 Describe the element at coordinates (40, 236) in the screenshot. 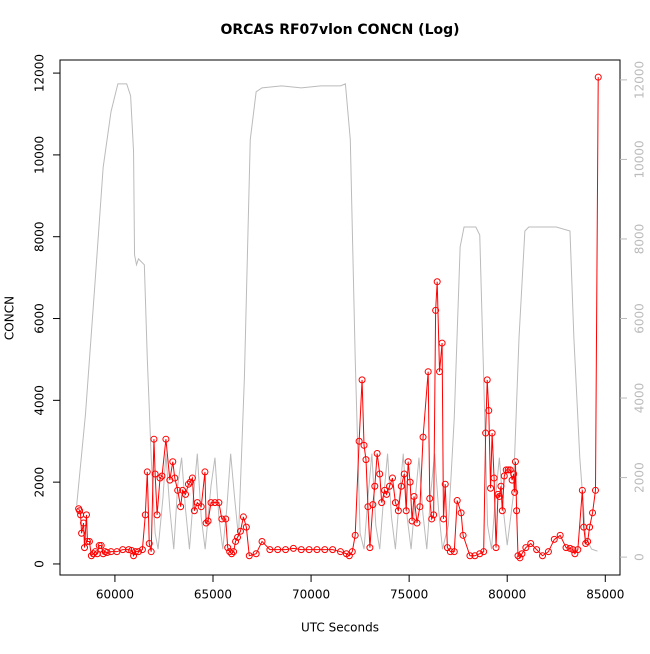

I see `y-tick-label: 8000` at that location.